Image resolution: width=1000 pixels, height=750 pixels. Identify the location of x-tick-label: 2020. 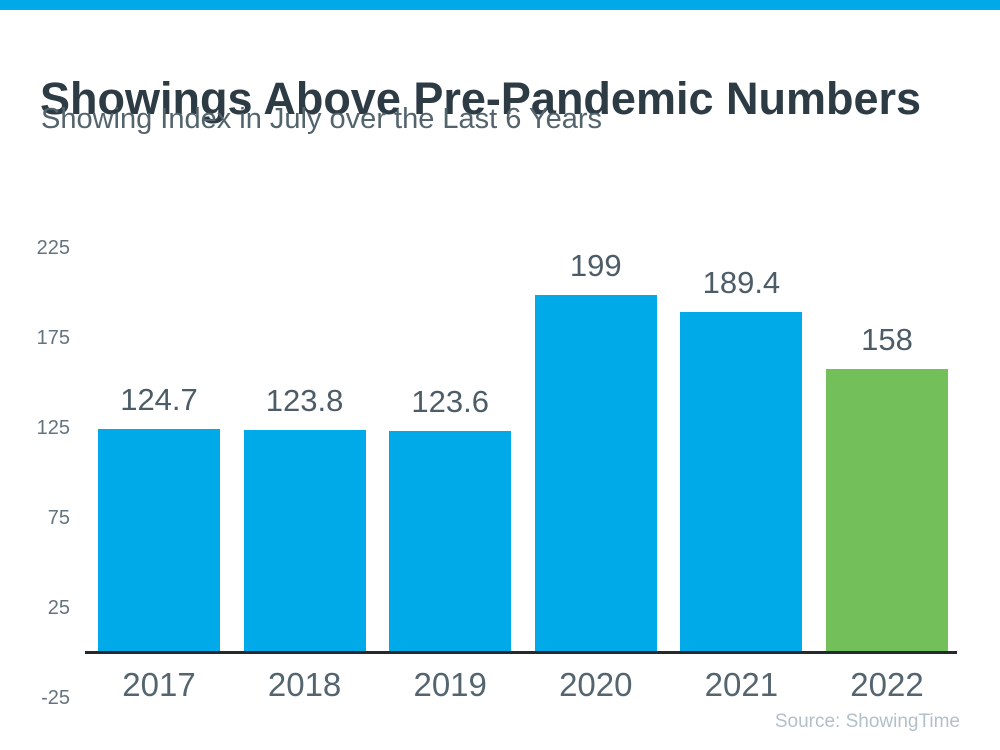
(596, 684).